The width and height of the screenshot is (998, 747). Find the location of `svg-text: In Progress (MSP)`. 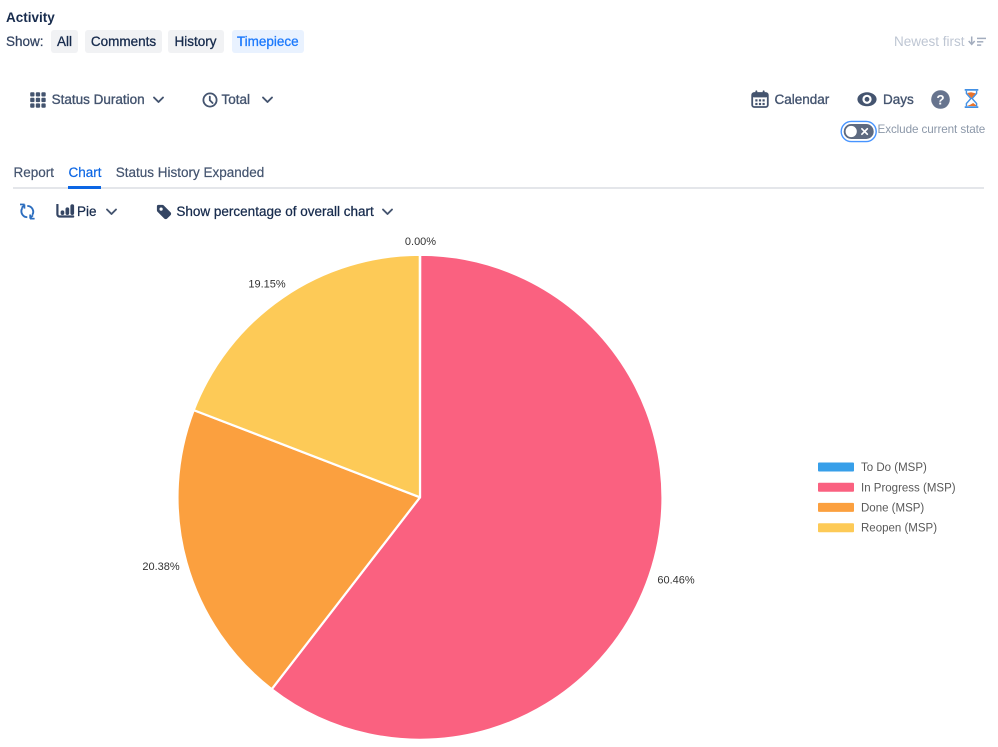

svg-text: In Progress (MSP) is located at coordinates (908, 488).